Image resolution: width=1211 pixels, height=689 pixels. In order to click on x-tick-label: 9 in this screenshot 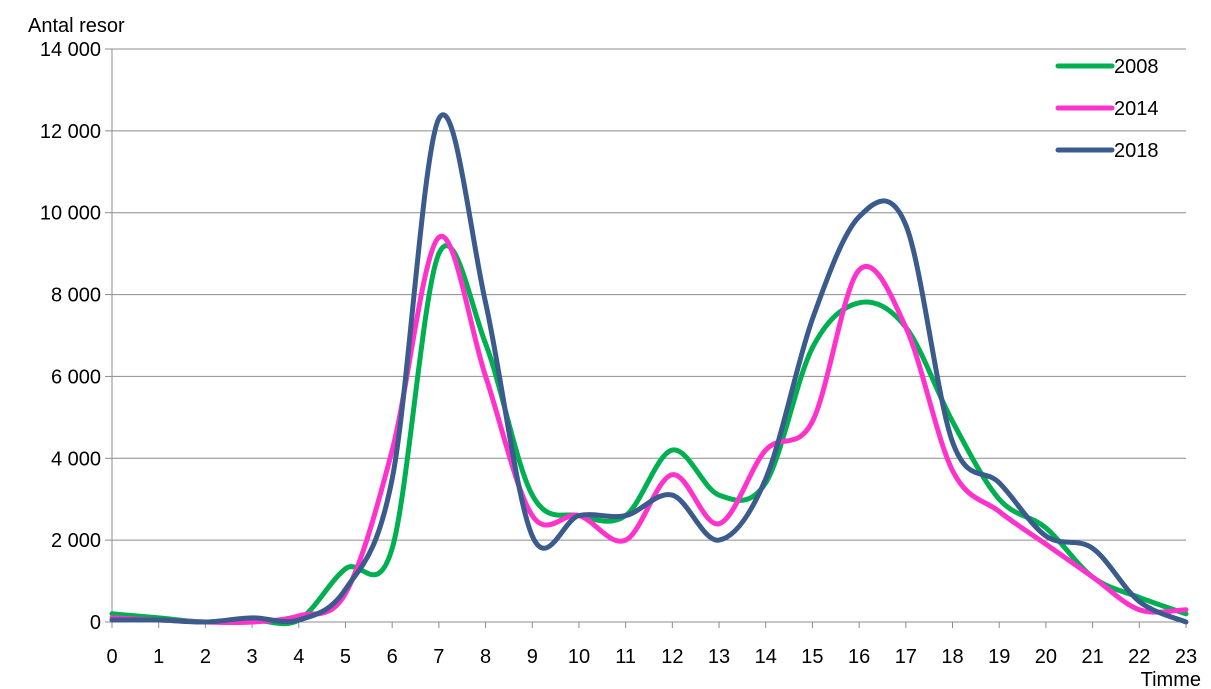, I will do `click(532, 657)`.